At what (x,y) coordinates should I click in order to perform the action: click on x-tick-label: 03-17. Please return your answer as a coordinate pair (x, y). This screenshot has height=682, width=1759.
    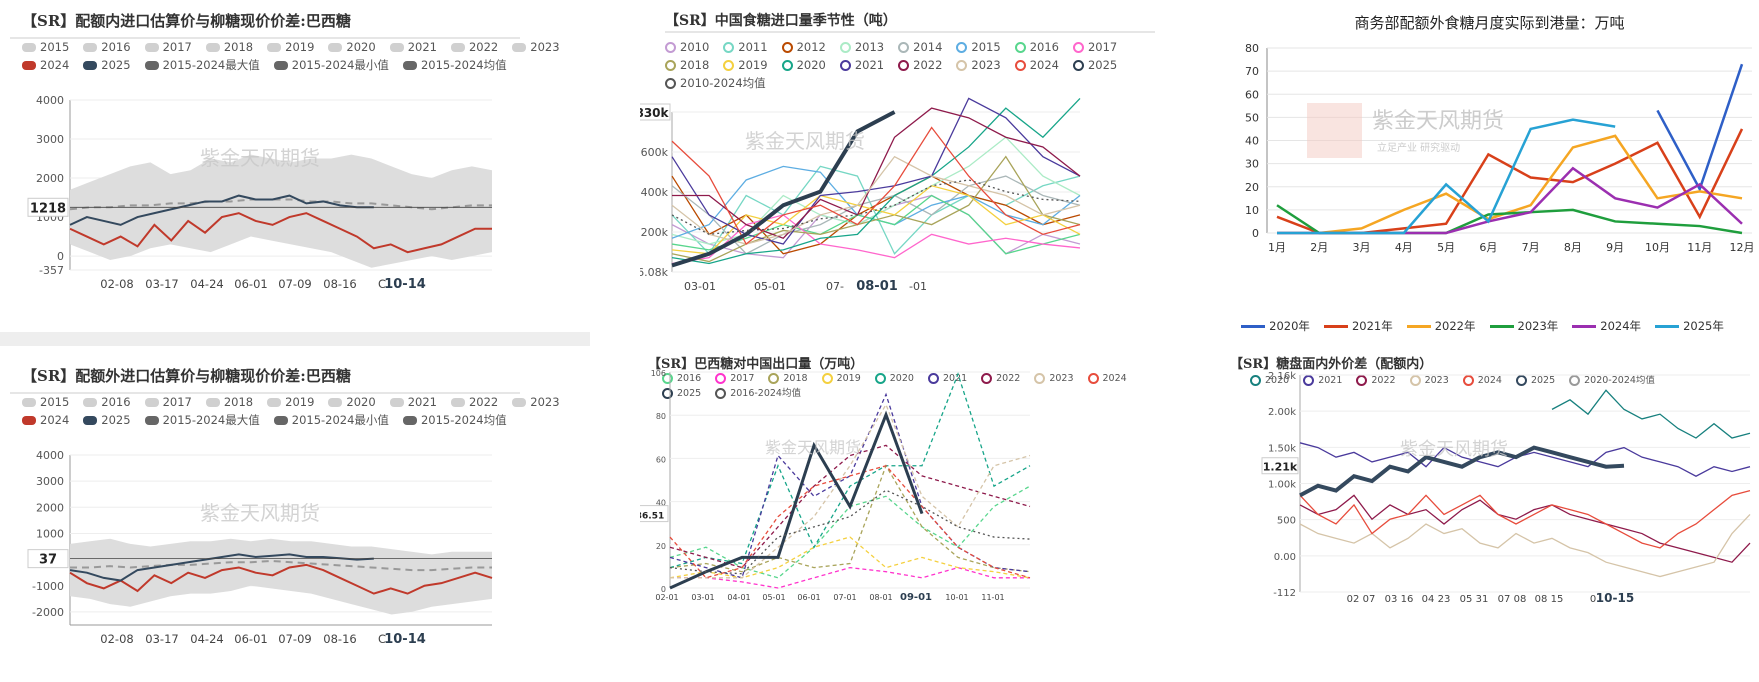
    Looking at the image, I should click on (161, 639).